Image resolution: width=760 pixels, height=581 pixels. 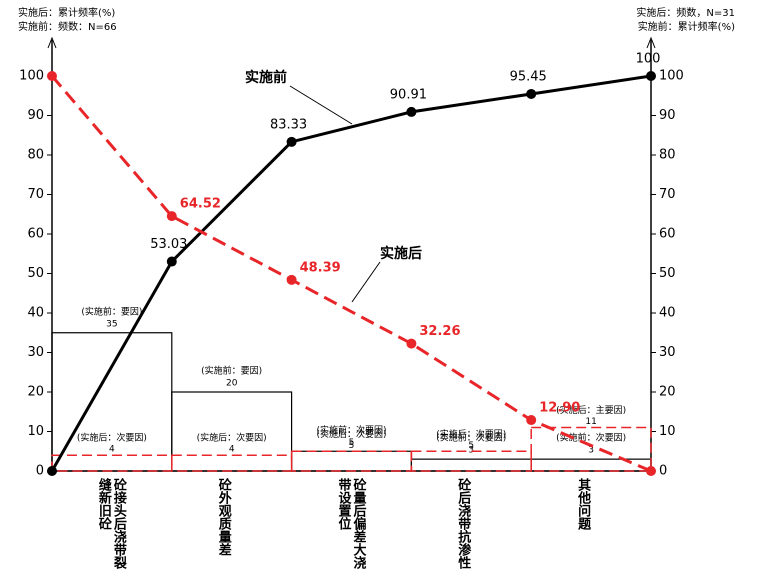 What do you see at coordinates (35, 352) in the screenshot?
I see `y-tick-label: 30` at bounding box center [35, 352].